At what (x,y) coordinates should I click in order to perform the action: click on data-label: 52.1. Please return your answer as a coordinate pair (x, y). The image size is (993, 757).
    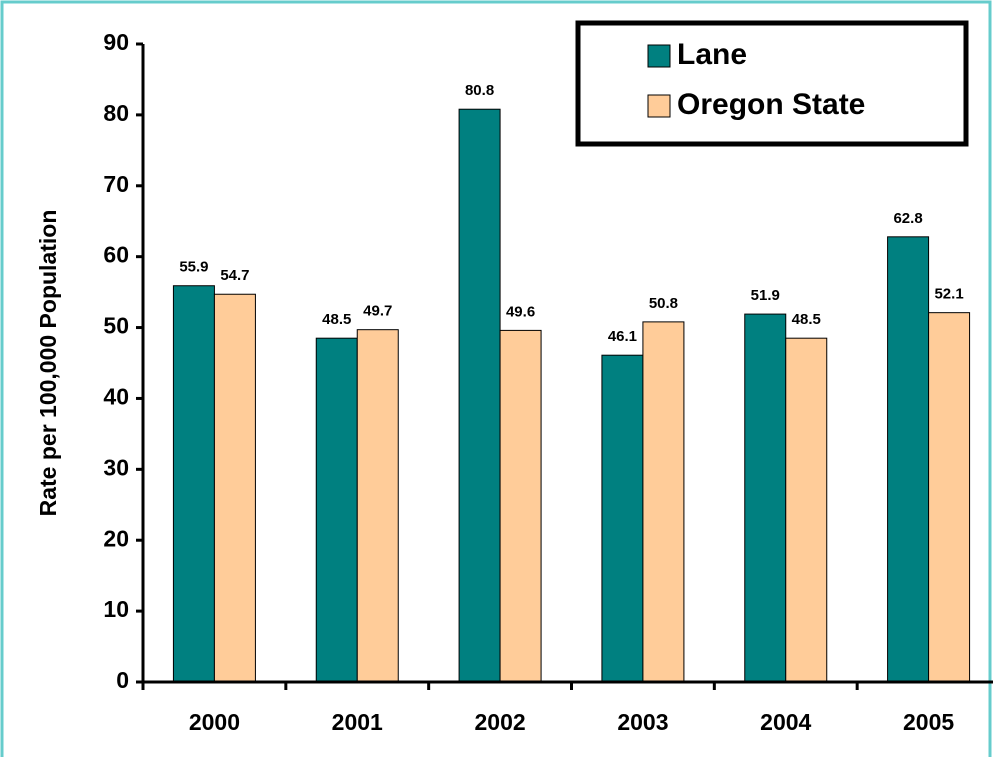
    Looking at the image, I should click on (948, 294).